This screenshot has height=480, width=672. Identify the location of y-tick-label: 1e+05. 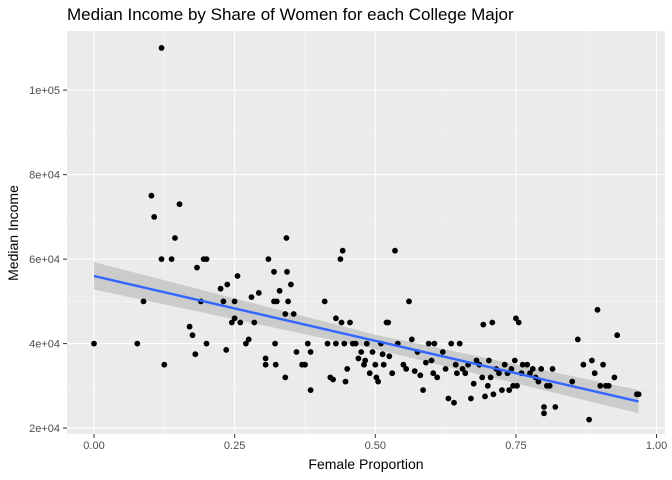
(44, 91).